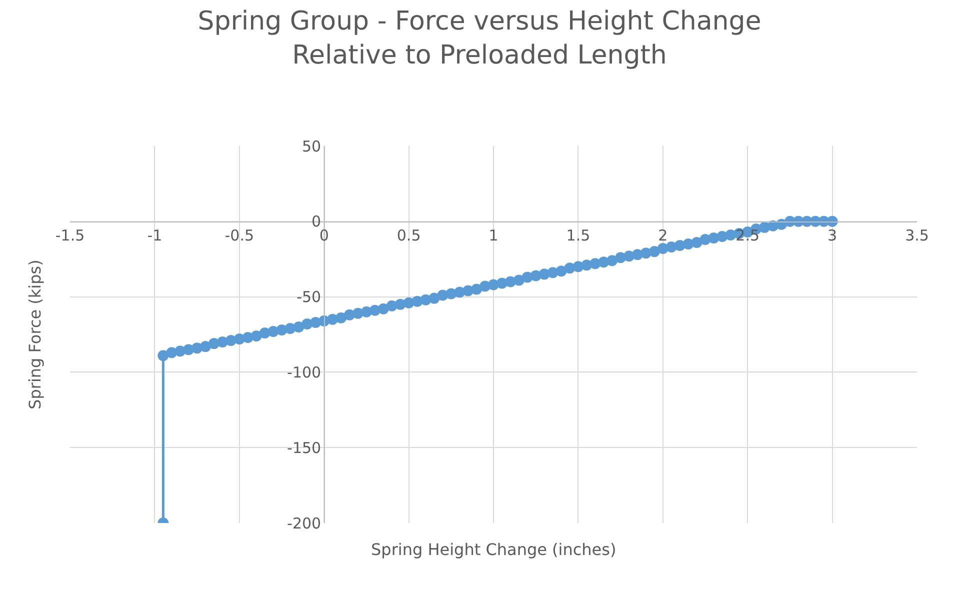 This screenshot has width=959, height=592. I want to click on x-tick-label: -1.5, so click(70, 235).